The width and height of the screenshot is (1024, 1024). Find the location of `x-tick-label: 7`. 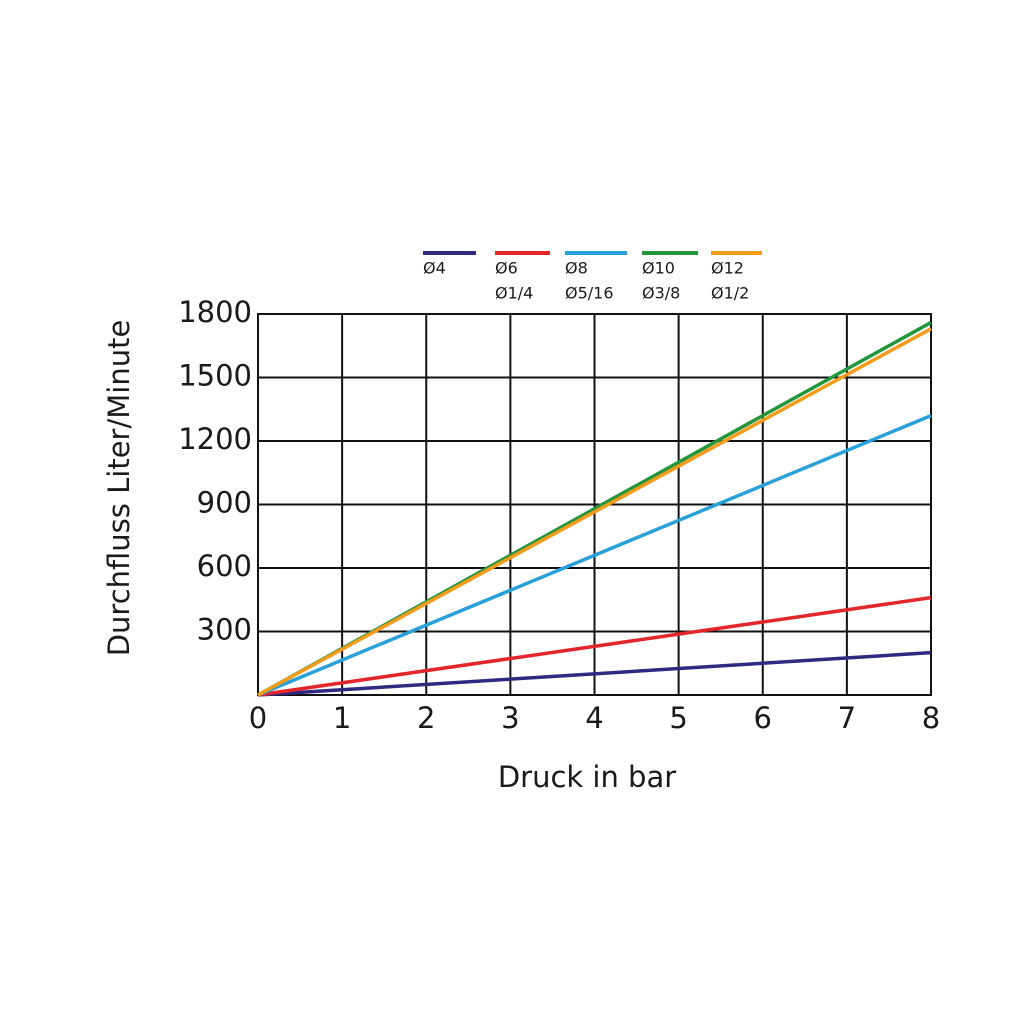

x-tick-label: 7 is located at coordinates (847, 718).